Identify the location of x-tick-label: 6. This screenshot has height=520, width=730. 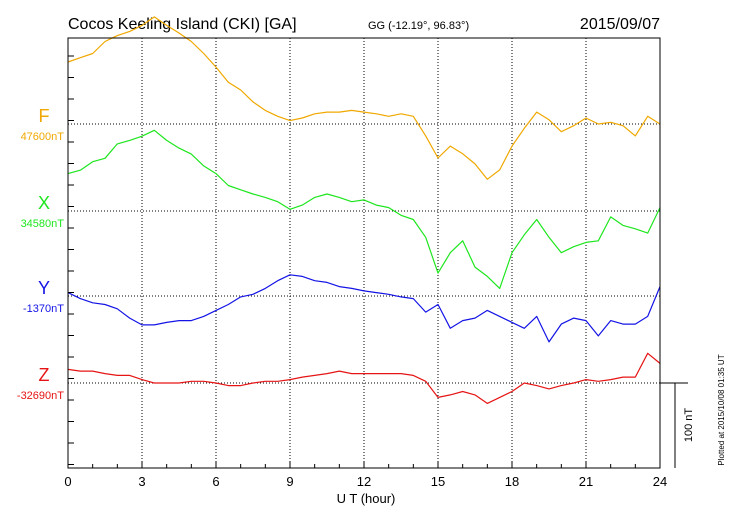
(215, 481).